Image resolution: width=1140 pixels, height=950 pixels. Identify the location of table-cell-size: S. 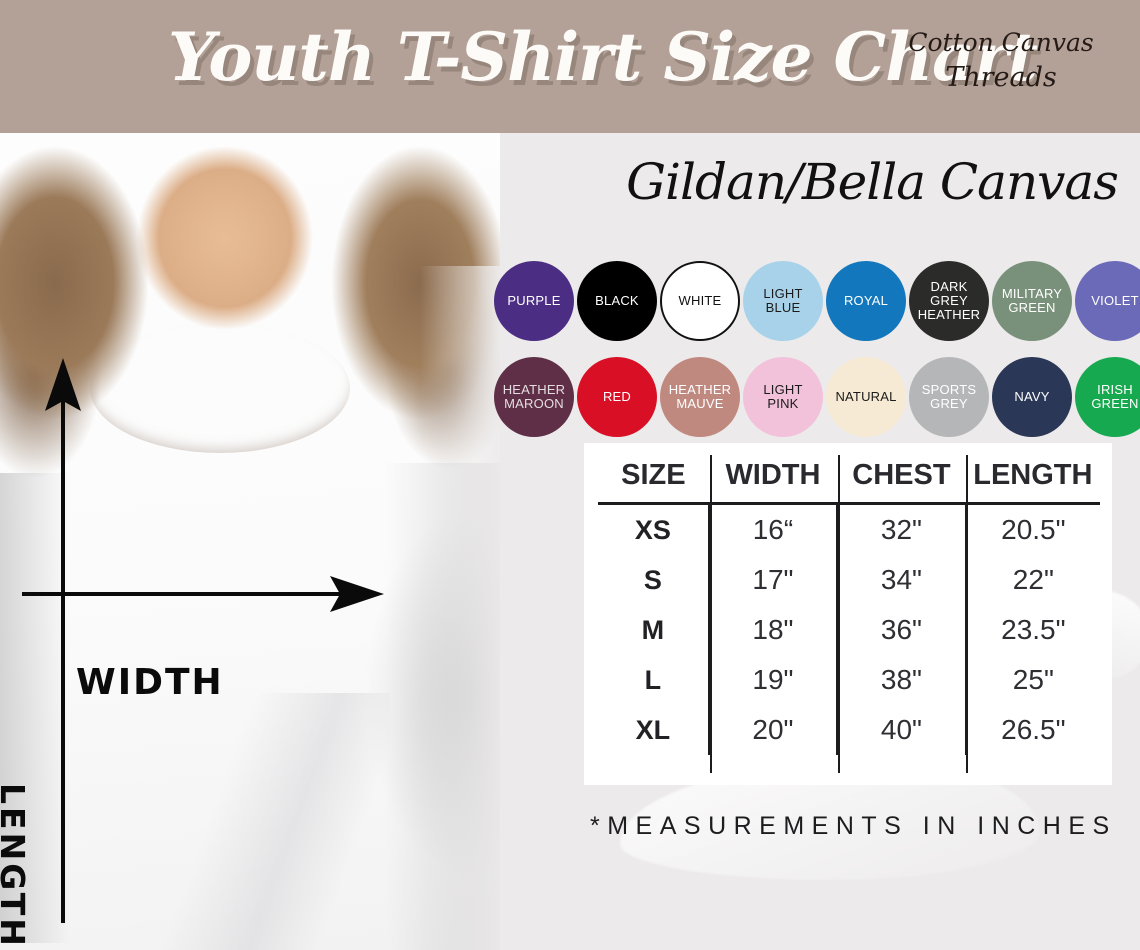
(652, 579).